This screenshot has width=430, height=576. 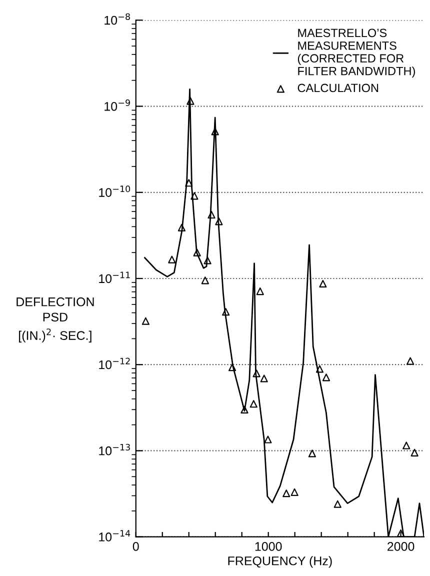 What do you see at coordinates (114, 450) in the screenshot?
I see `y-tick-label: 10$^{−13}$` at bounding box center [114, 450].